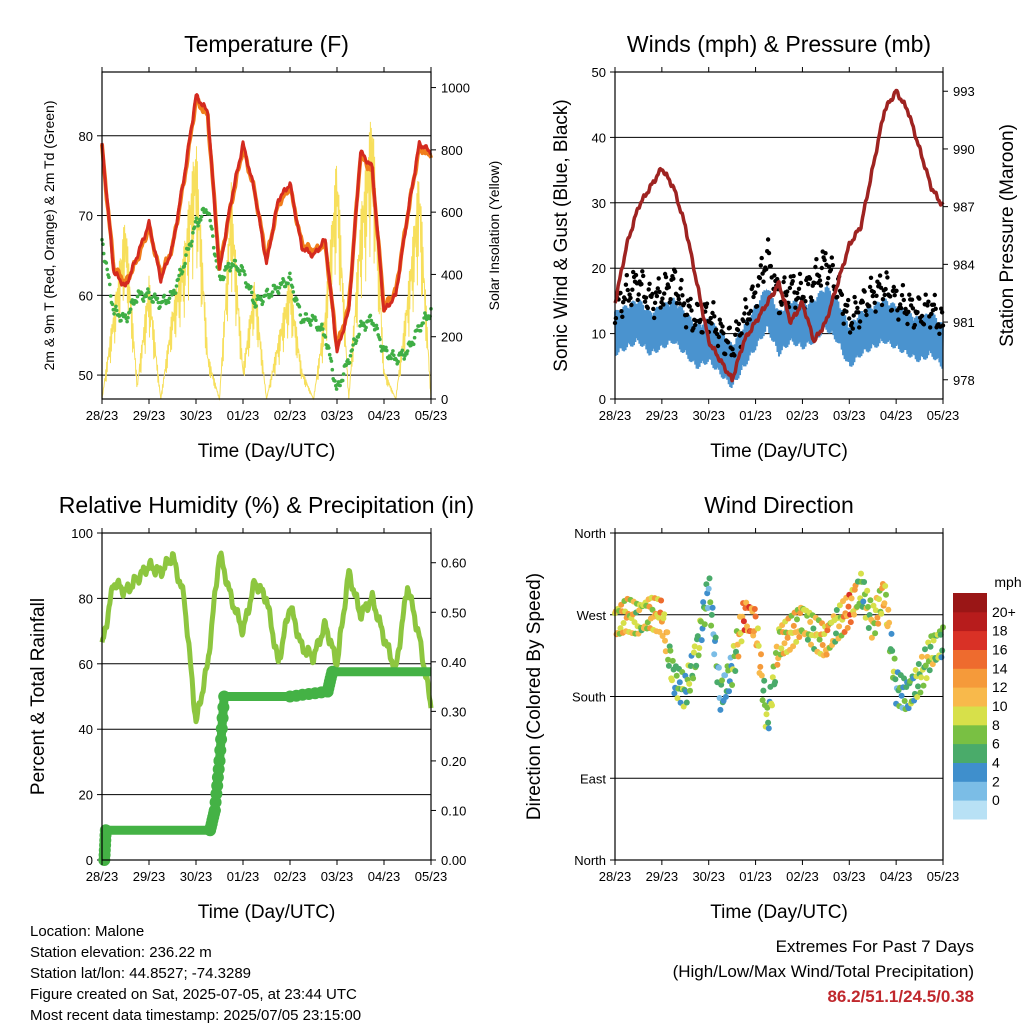 The width and height of the screenshot is (1024, 1026). What do you see at coordinates (266, 298) in the screenshot?
I see `dewpoint-point-group` at bounding box center [266, 298].